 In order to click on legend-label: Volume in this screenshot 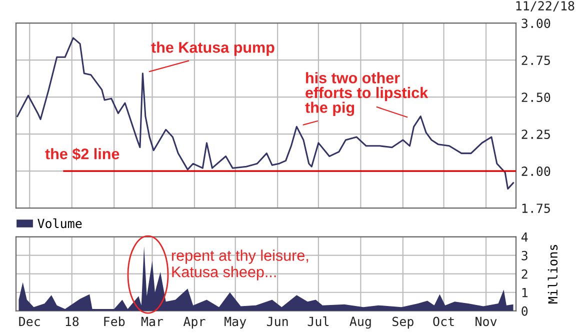, I will do `click(60, 223)`.